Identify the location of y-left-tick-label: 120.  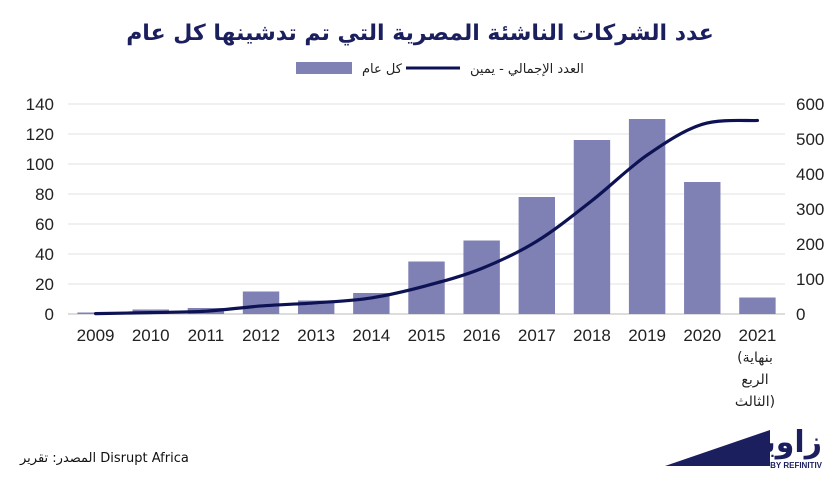
(40, 134).